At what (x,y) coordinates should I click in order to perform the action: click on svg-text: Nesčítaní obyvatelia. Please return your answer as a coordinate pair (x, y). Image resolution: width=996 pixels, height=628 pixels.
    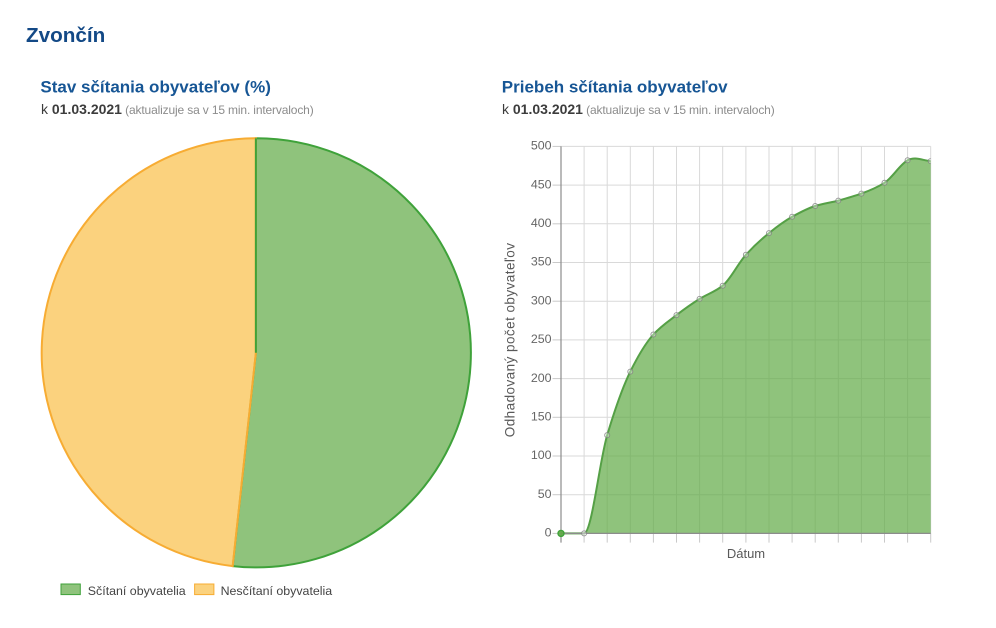
    Looking at the image, I should click on (277, 591).